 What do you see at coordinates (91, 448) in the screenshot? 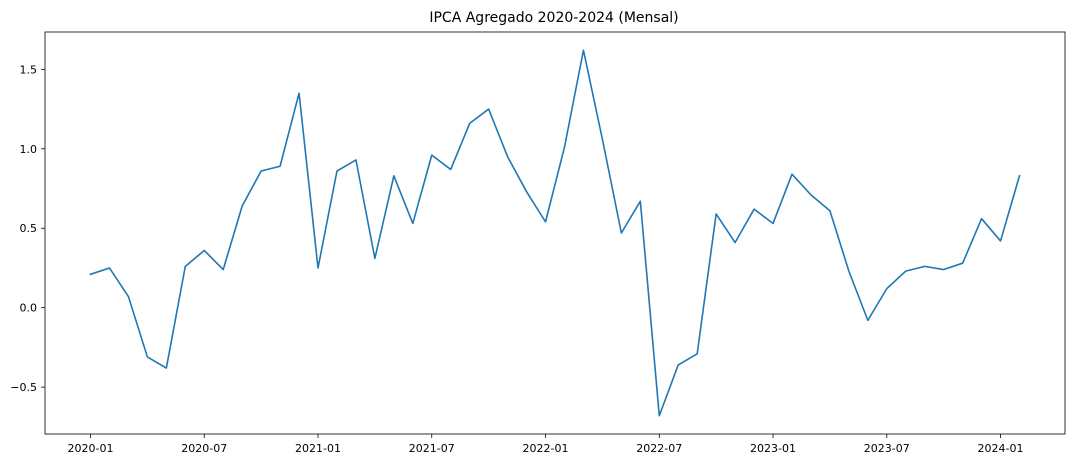
I see `x-tick-label: 2020-01` at bounding box center [91, 448].